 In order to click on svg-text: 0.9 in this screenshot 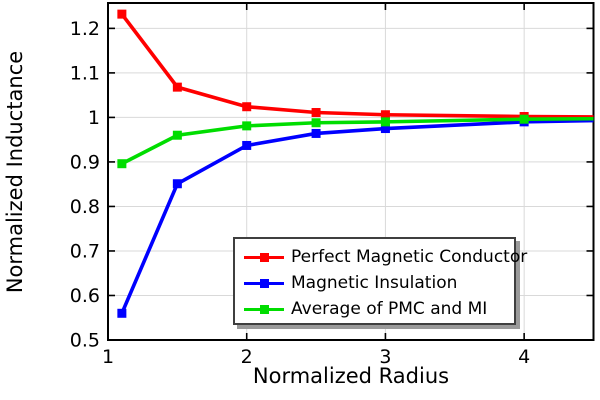, I will do `click(85, 162)`.